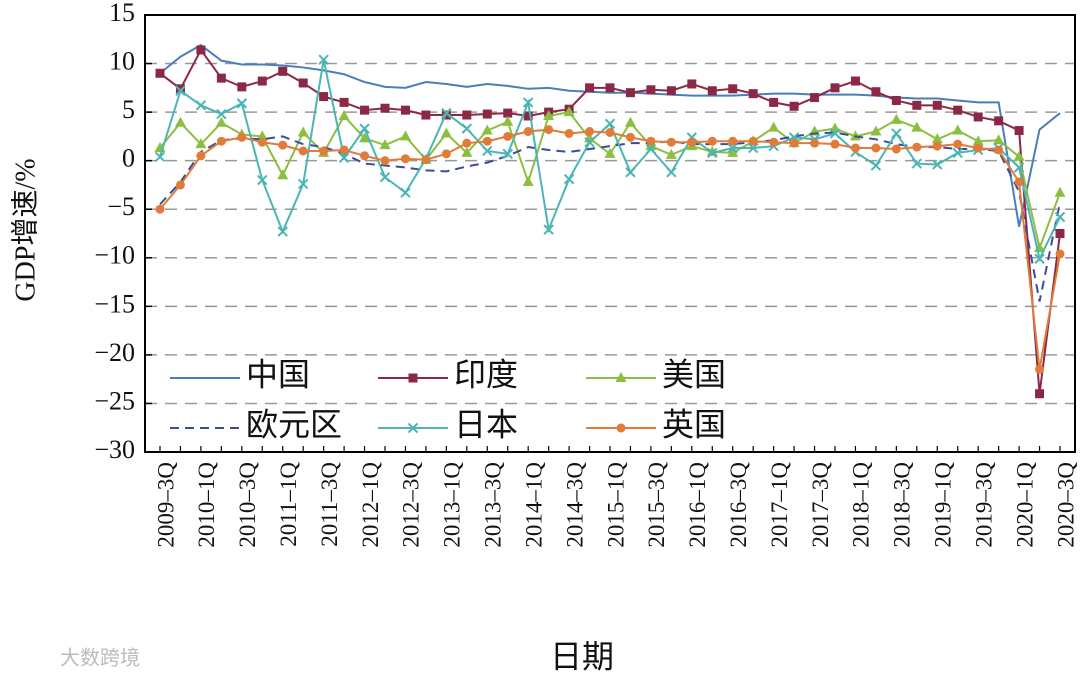  I want to click on y-tick-label: −25, so click(114, 400).